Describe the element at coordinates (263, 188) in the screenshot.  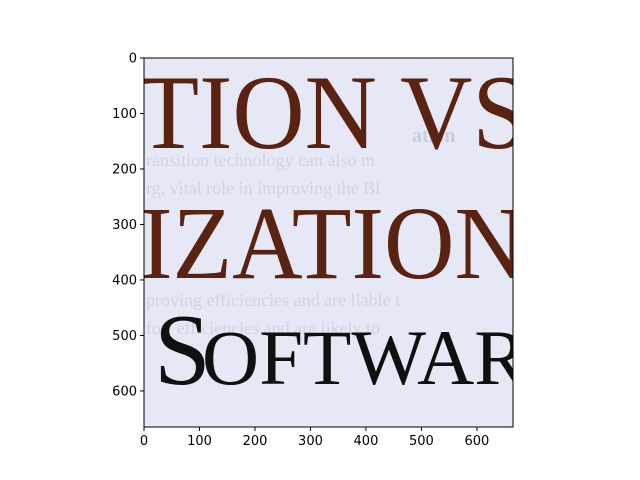
I see `faint-line-2: rg. vital role in improving the Bl` at that location.